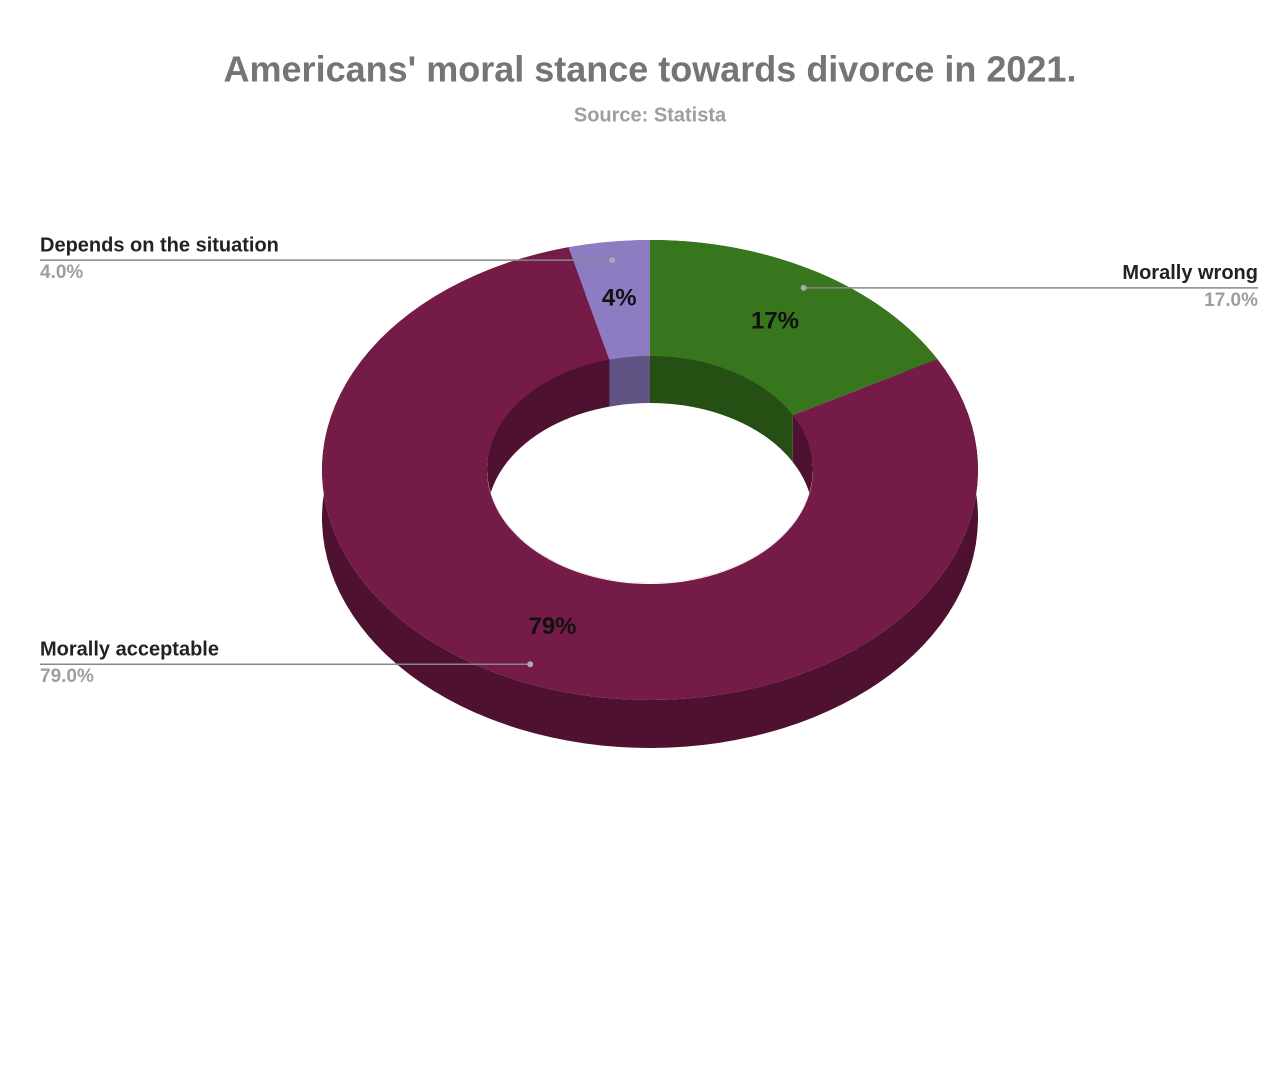 This screenshot has height=1086, width=1280. What do you see at coordinates (1231, 300) in the screenshot?
I see `outside-value-label: 17.0%` at bounding box center [1231, 300].